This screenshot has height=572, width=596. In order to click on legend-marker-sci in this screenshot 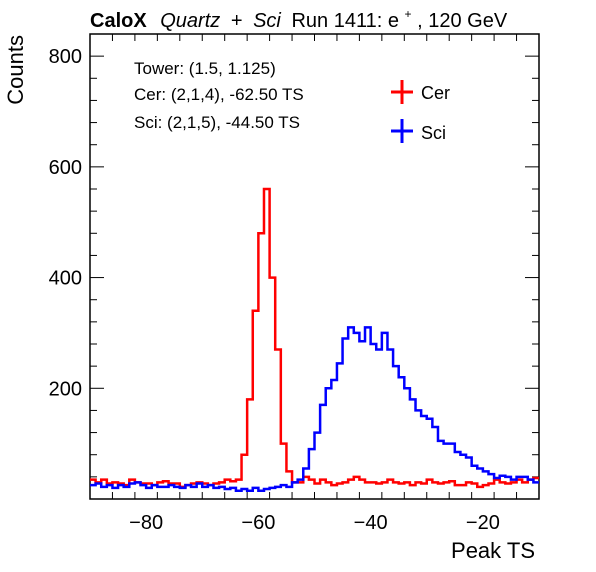, I will do `click(402, 131)`.